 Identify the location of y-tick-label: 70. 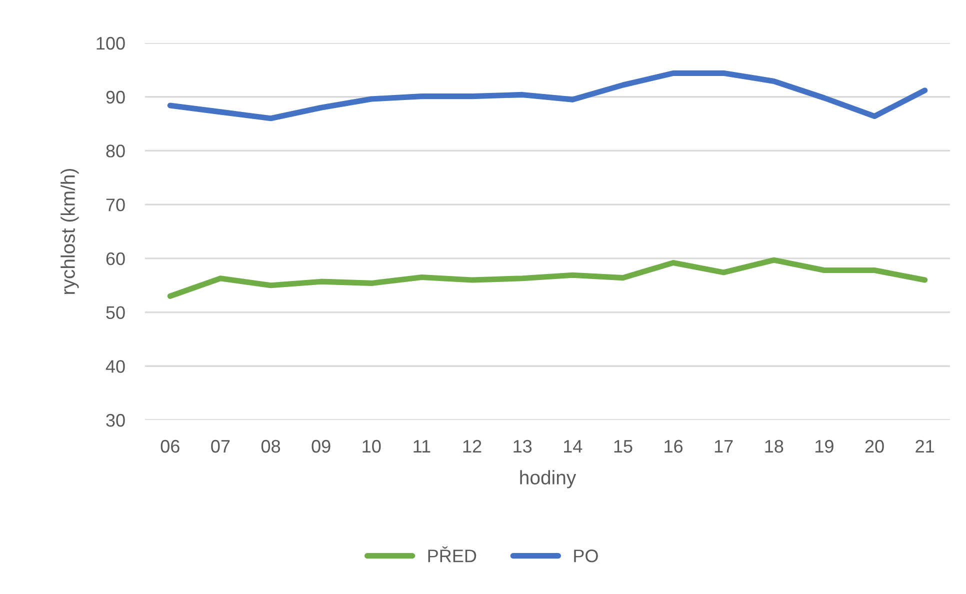
(115, 205).